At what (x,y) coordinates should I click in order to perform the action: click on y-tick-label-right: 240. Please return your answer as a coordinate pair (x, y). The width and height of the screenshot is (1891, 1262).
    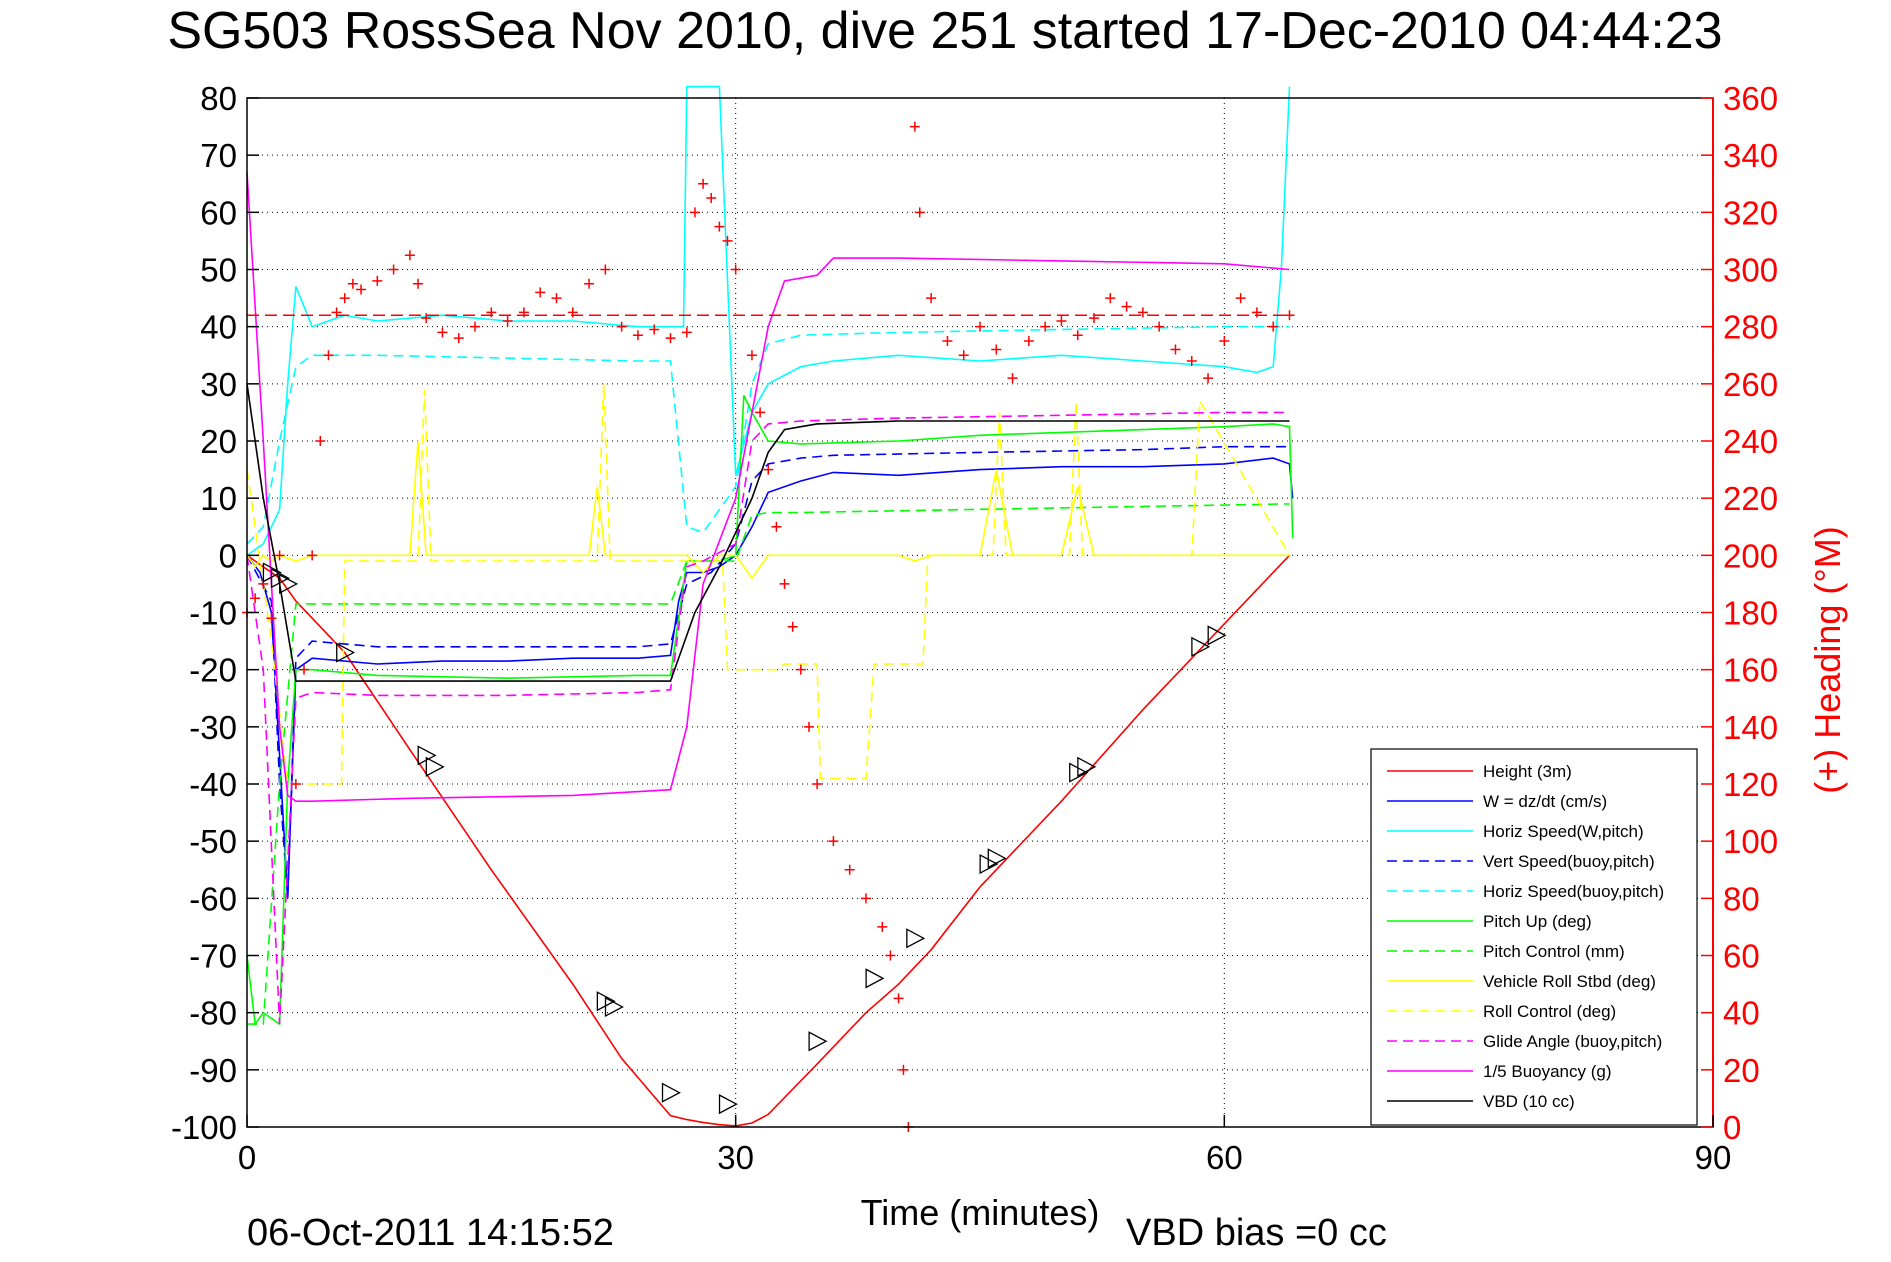
    Looking at the image, I should click on (1750, 441).